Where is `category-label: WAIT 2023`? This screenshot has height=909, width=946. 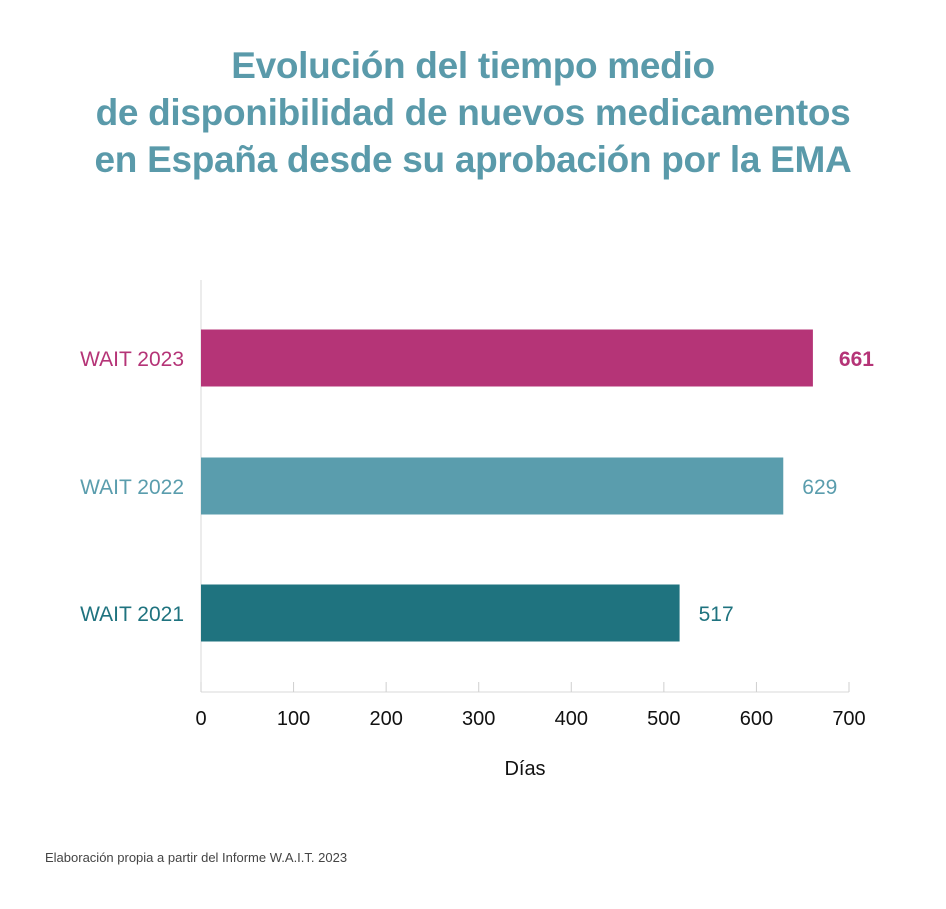
category-label: WAIT 2023 is located at coordinates (132, 359).